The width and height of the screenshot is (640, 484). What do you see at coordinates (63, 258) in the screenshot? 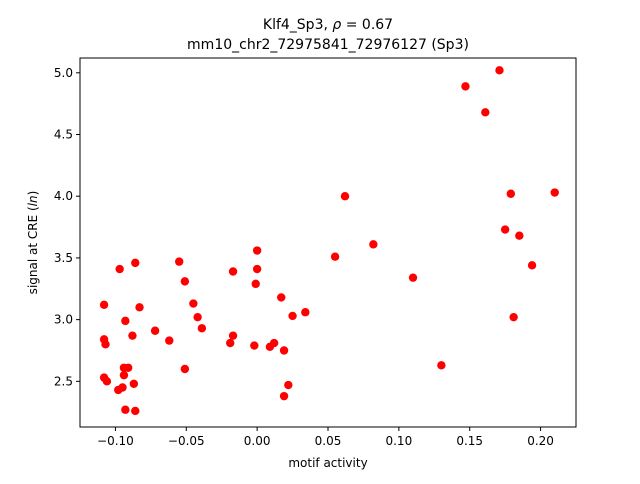
I see `y-tick-label: 3.5` at bounding box center [63, 258].